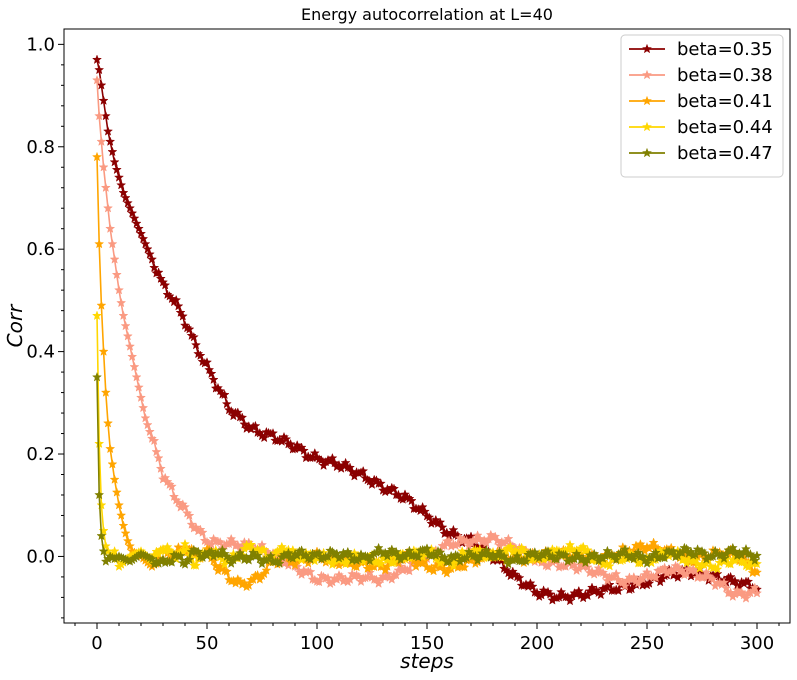  I want to click on x-tick-label: 250, so click(647, 643).